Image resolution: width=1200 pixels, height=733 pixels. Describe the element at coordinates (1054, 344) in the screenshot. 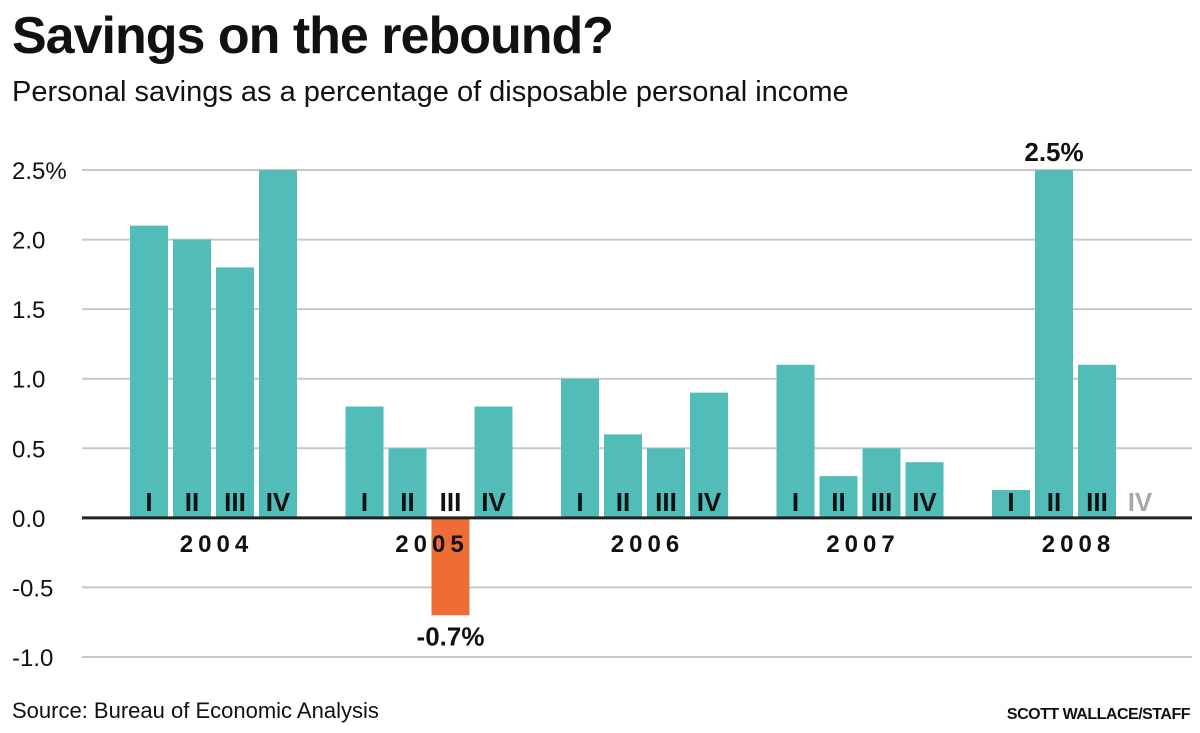

I see `bar-2008-q2` at that location.